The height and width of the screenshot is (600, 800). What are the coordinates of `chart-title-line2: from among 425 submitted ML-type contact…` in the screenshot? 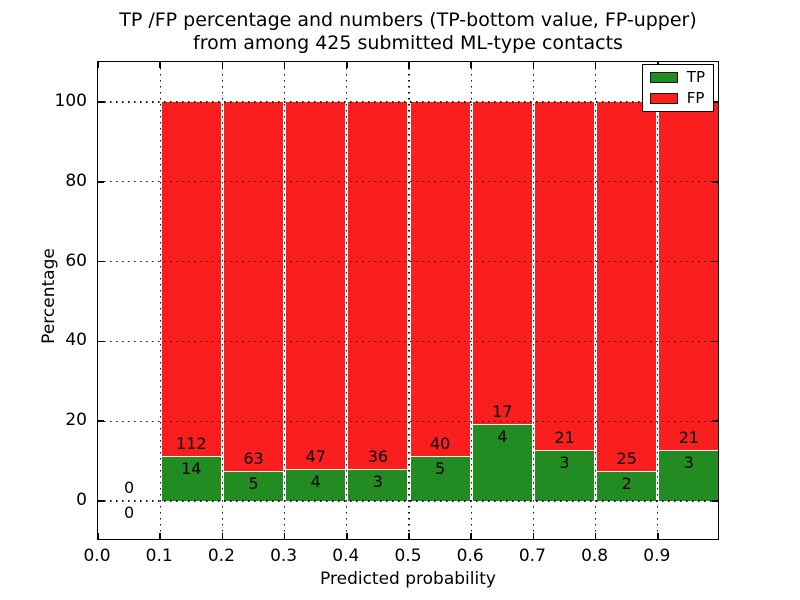 It's located at (408, 43).